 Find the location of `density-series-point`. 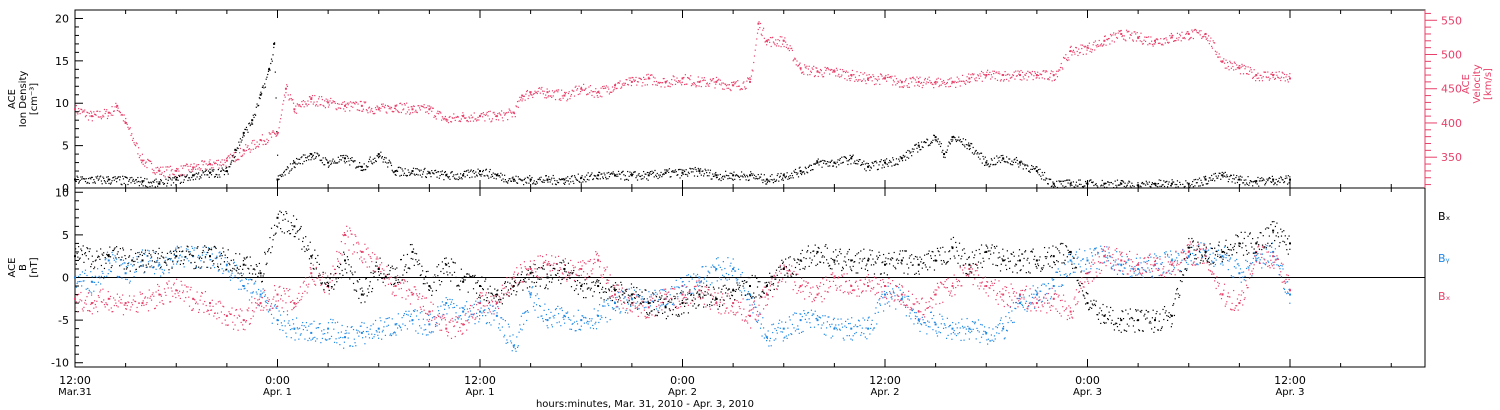

density-series-point is located at coordinates (581, 177).